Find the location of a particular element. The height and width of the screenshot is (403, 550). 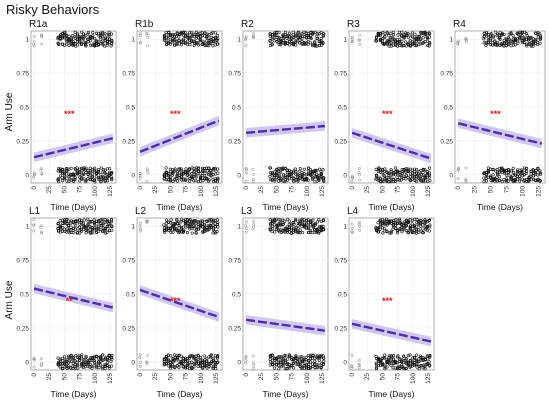

y-tick-label: 1 is located at coordinates (133, 40).